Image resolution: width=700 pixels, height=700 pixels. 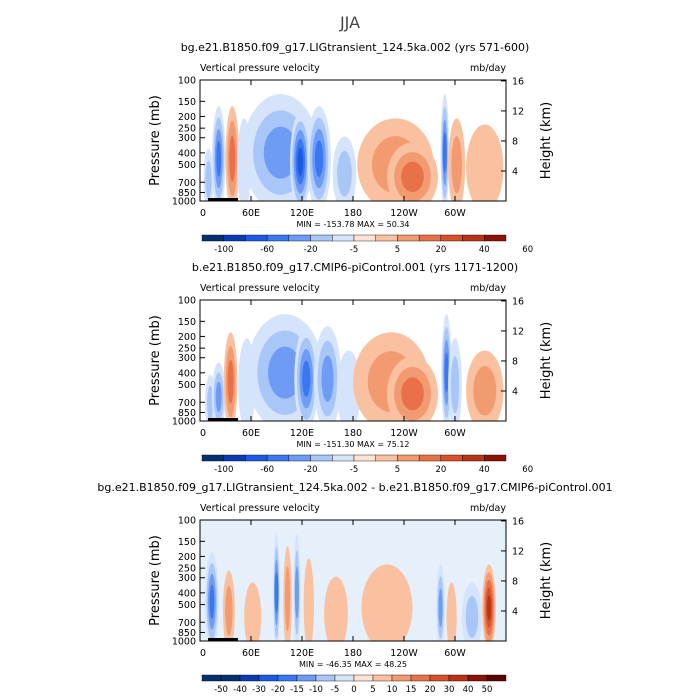 What do you see at coordinates (354, 684) in the screenshot?
I see `colorbar: -50 -40 -30 -20 -15 -10 -5 0 5 10 15 20 30 40 50` at bounding box center [354, 684].